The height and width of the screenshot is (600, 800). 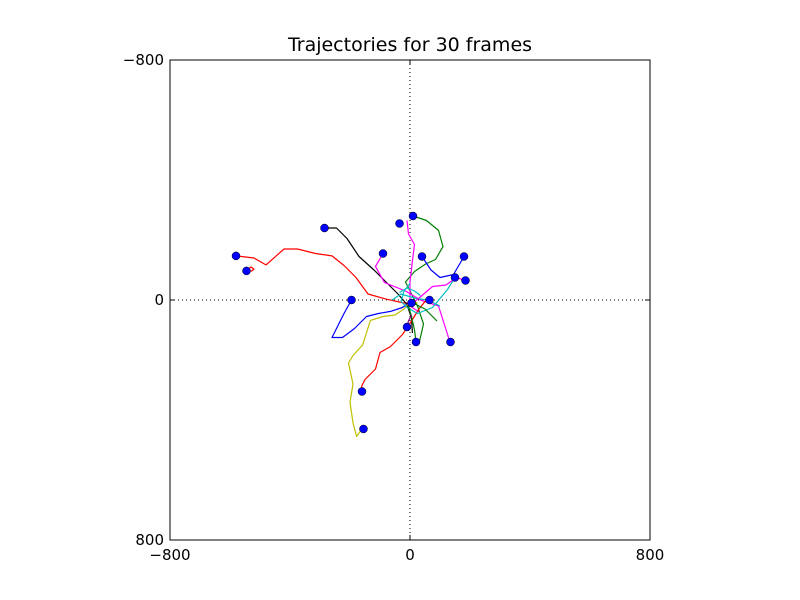 I want to click on marker-layer, so click(x=350, y=322).